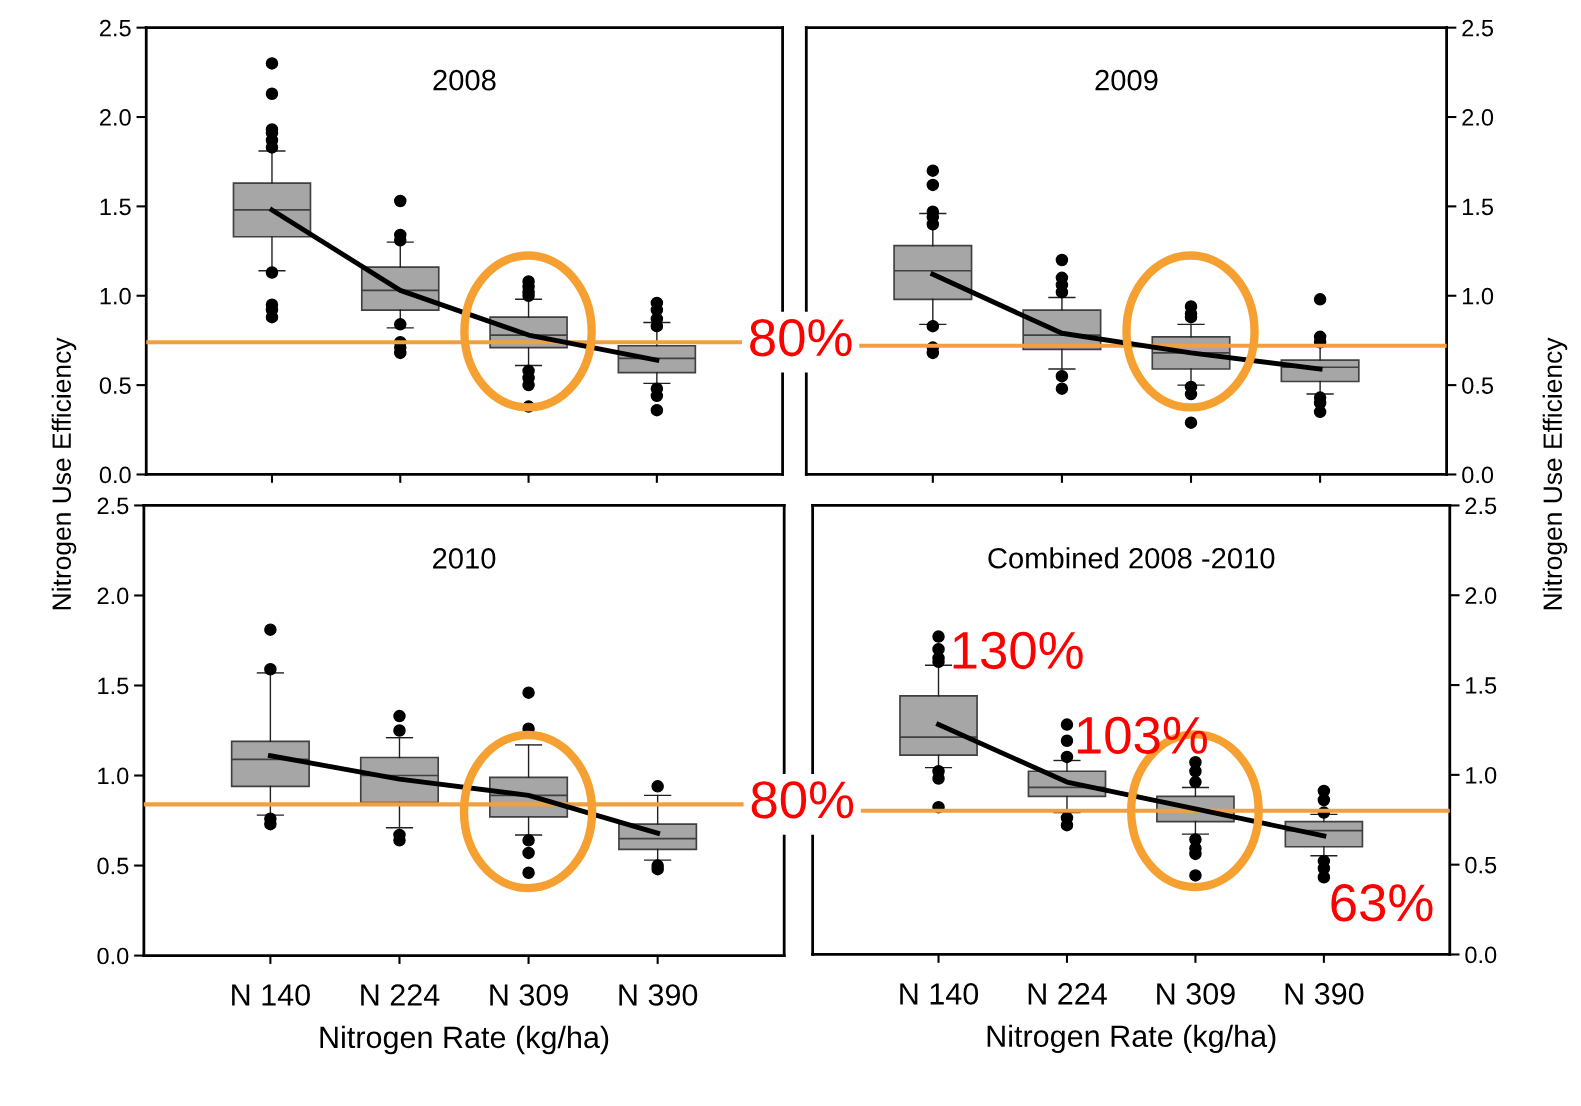 The width and height of the screenshot is (1581, 1106). Describe the element at coordinates (1142, 735) in the screenshot. I see `annotation: 103%` at that location.